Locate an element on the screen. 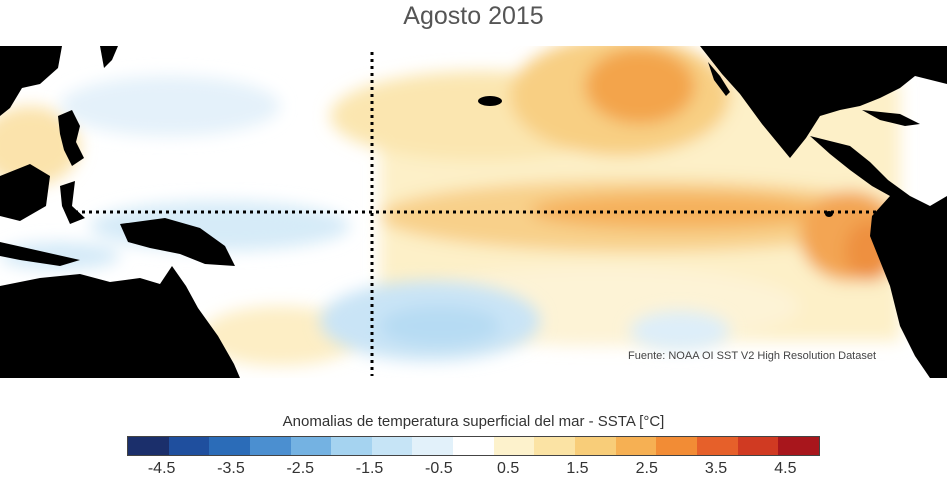 Image resolution: width=947 pixels, height=480 pixels. colorbar-ticks: -4.5 -3.5 -2.5 -1.5 -0.5 0.5 1.5 2.5 3.5 4.5 is located at coordinates (473, 470).